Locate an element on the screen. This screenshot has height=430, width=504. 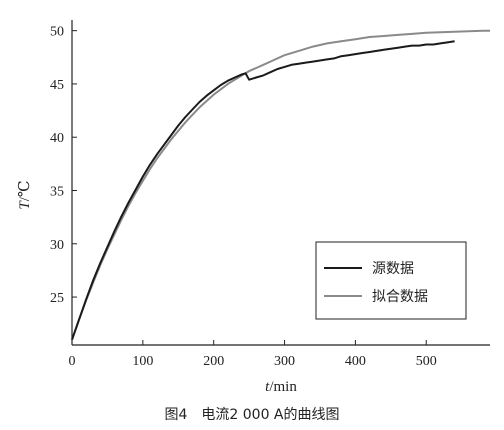
y-tick-label: 45 is located at coordinates (57, 85).